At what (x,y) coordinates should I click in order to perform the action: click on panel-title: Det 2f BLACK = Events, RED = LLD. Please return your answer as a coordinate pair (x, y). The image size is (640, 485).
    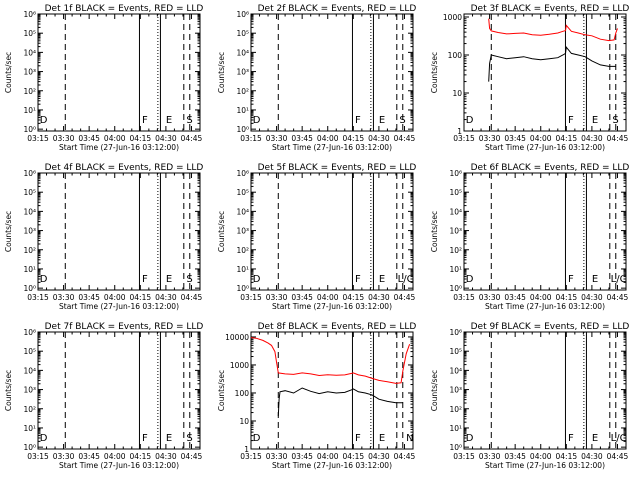
    Looking at the image, I should click on (337, 9).